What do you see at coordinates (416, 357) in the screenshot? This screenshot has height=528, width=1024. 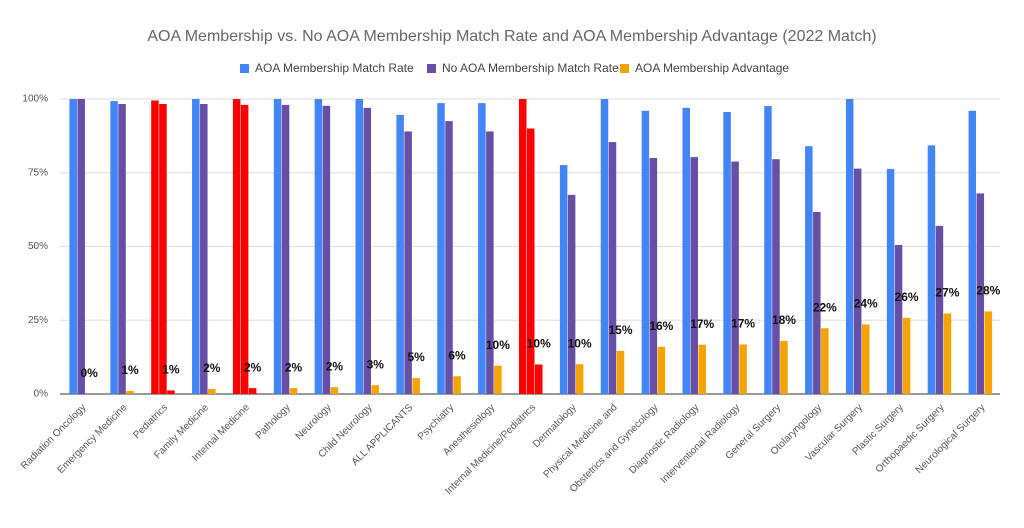 I see `data-label: 5%` at bounding box center [416, 357].